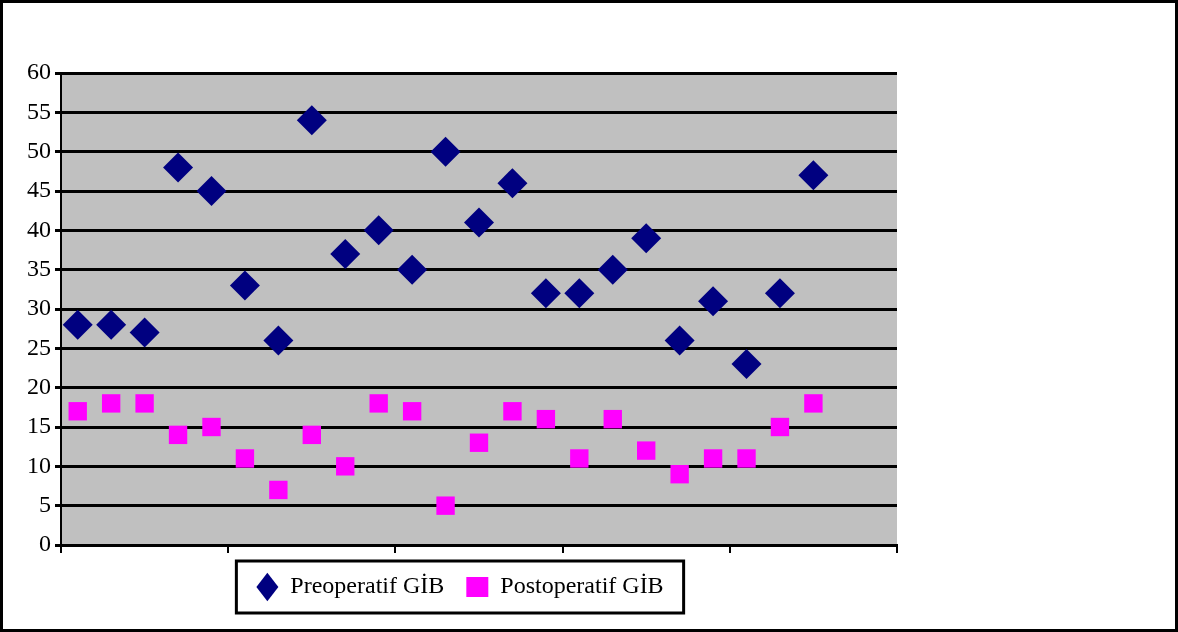  What do you see at coordinates (45, 503) in the screenshot?
I see `y-tick-label: 5` at bounding box center [45, 503].